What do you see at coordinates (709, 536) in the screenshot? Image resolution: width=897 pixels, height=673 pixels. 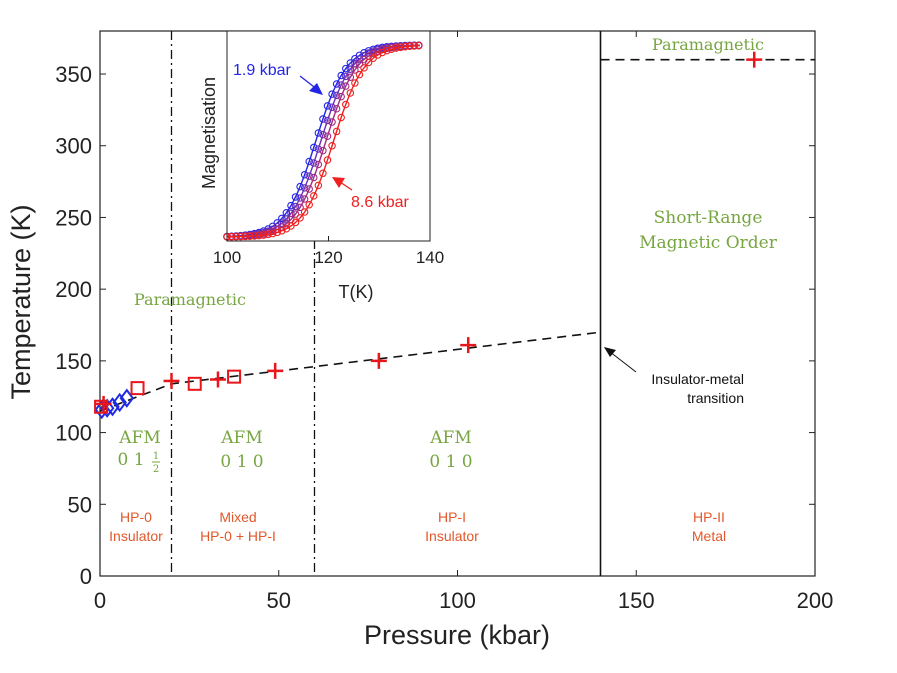 I see `phase-hpii-line2: Metal` at bounding box center [709, 536].